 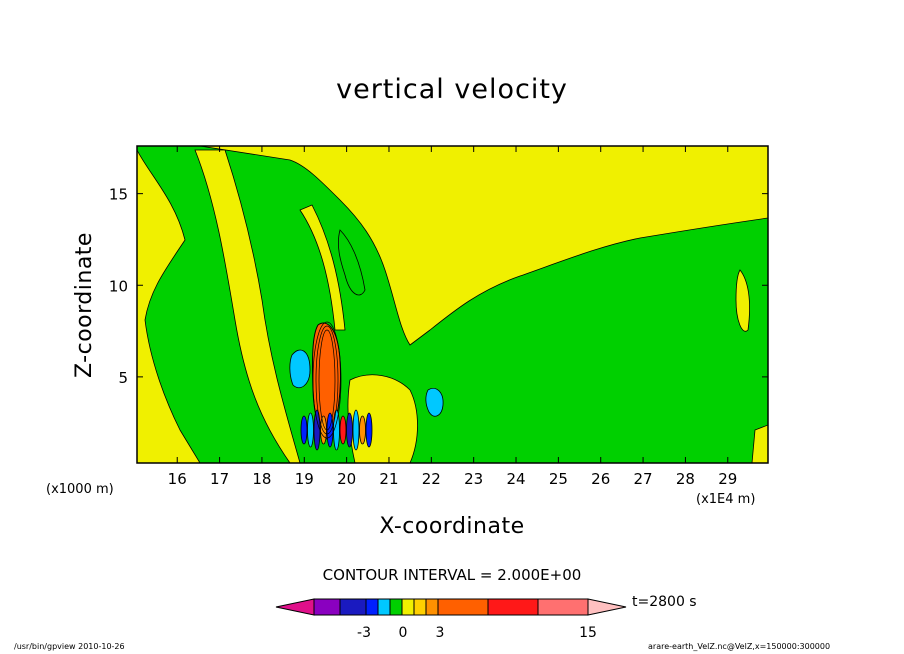 I want to click on x-tick-label: 23, so click(x=473, y=479).